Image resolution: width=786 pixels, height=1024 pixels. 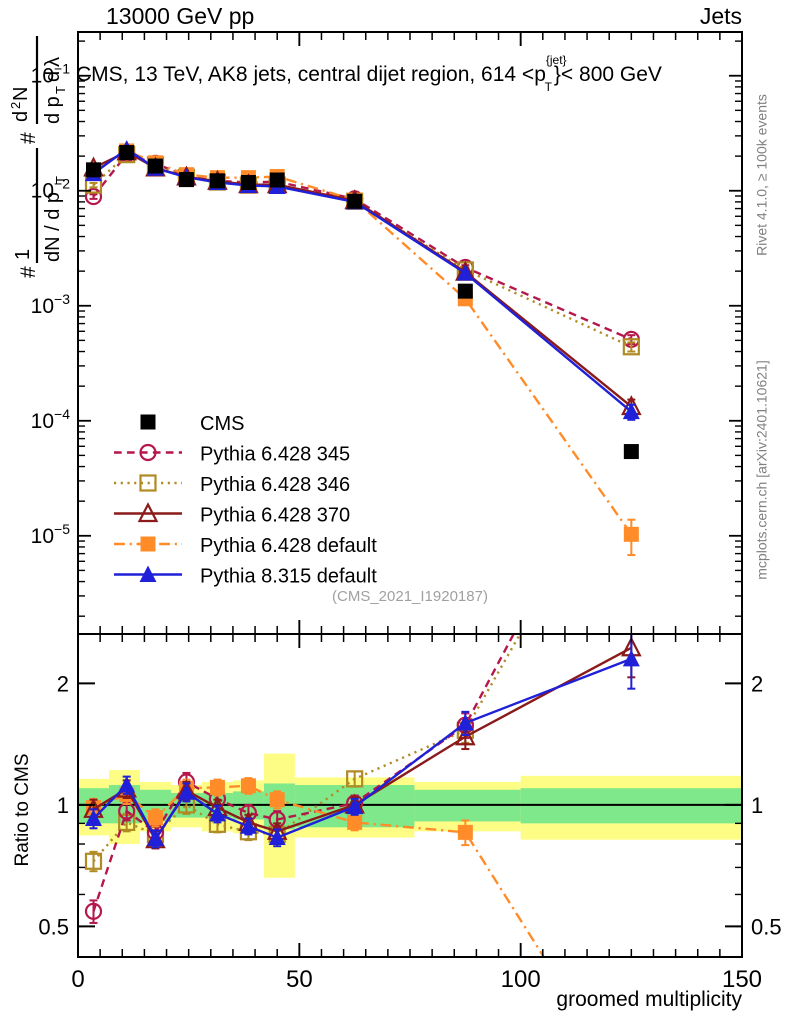 What do you see at coordinates (757, 805) in the screenshot?
I see `yaxis-ticklabel-ratio-right: 1` at bounding box center [757, 805].